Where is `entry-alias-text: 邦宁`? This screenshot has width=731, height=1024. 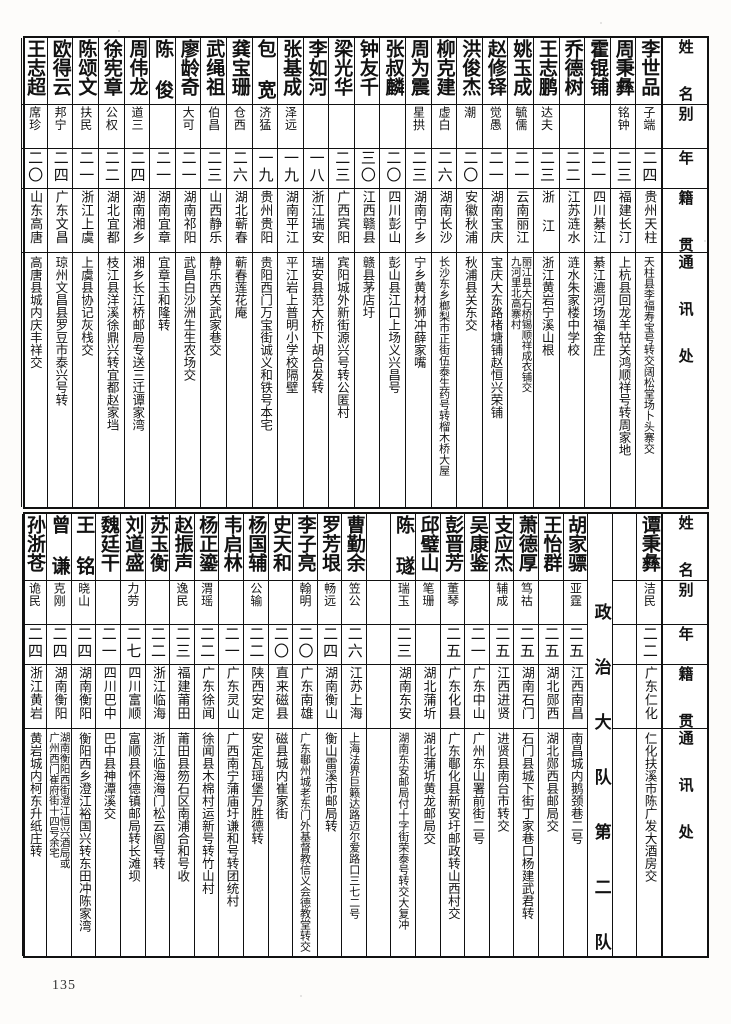
entry-alias-text: 邦宁 is located at coordinates (60, 118).